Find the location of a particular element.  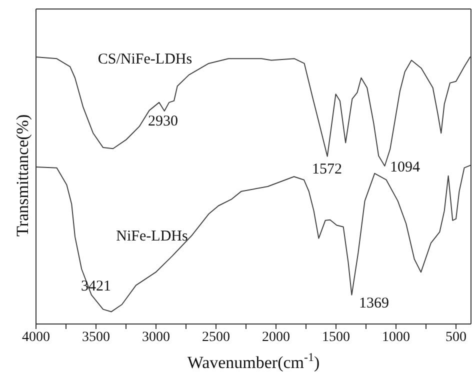

annotation: NiFe-LDHs is located at coordinates (152, 236).